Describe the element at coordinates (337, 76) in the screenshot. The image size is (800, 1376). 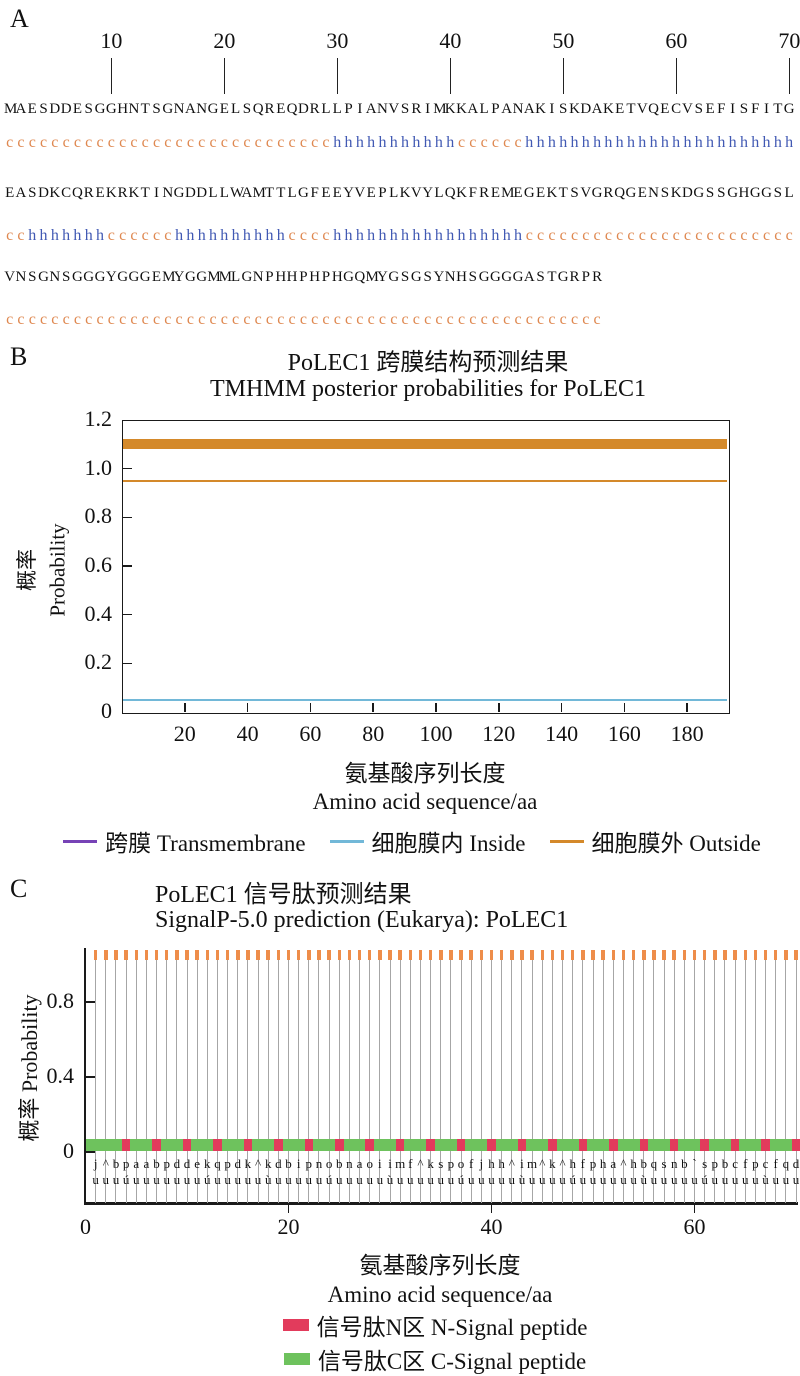
I see `ruler-tick` at that location.